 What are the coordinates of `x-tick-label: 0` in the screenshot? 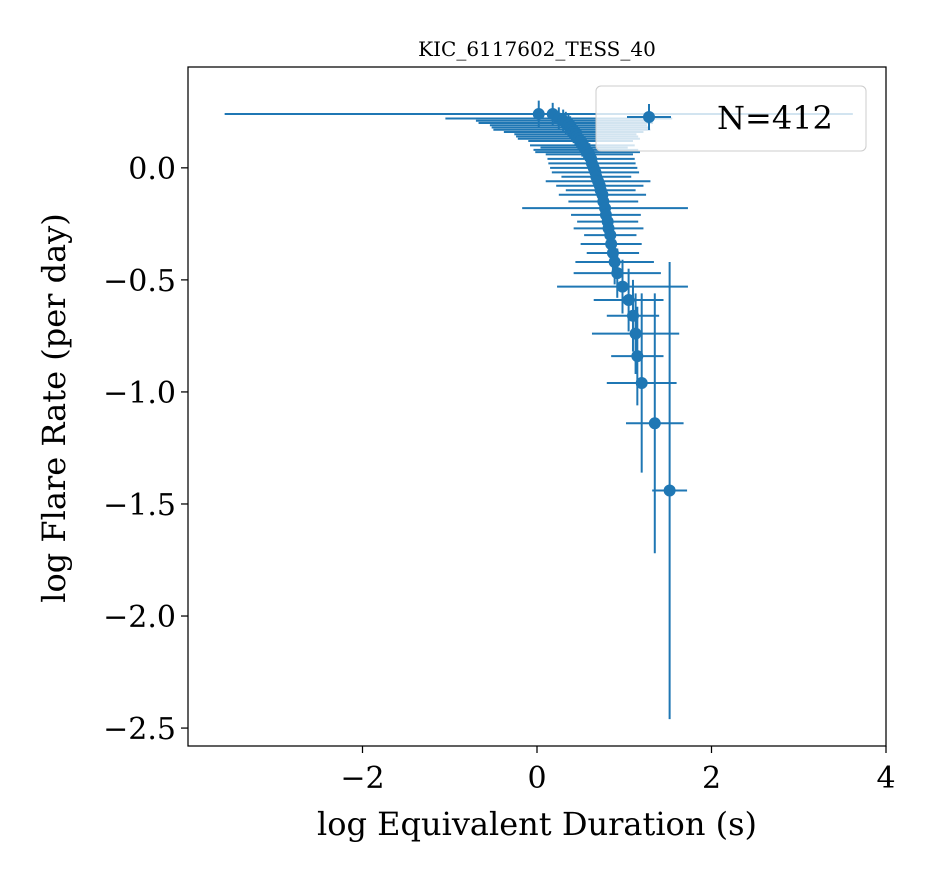 It's located at (536, 778).